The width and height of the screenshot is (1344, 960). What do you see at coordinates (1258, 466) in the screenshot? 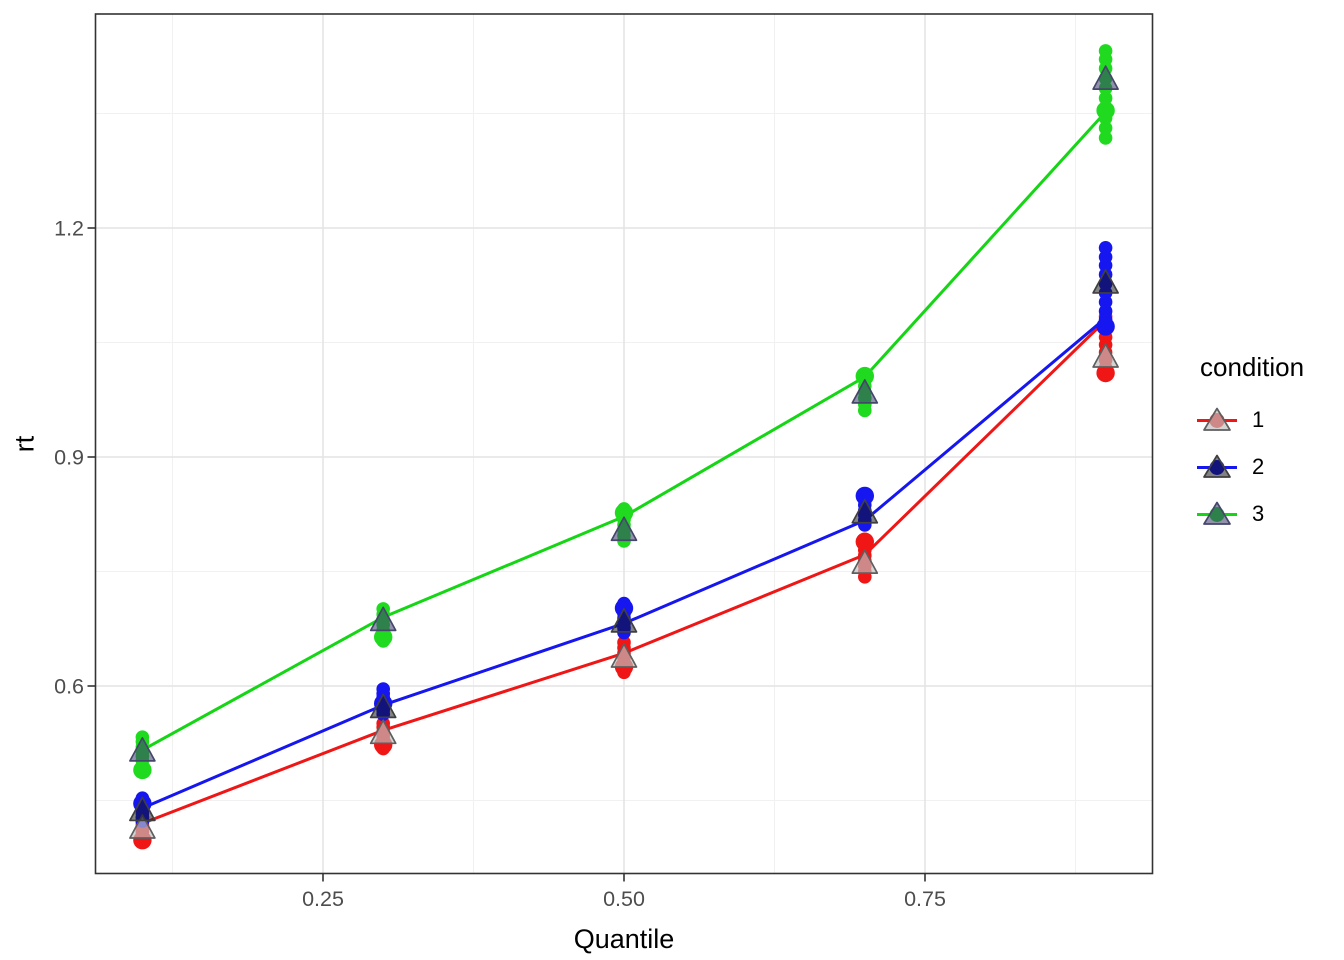
I see `legend-item-label: 2` at bounding box center [1258, 466].